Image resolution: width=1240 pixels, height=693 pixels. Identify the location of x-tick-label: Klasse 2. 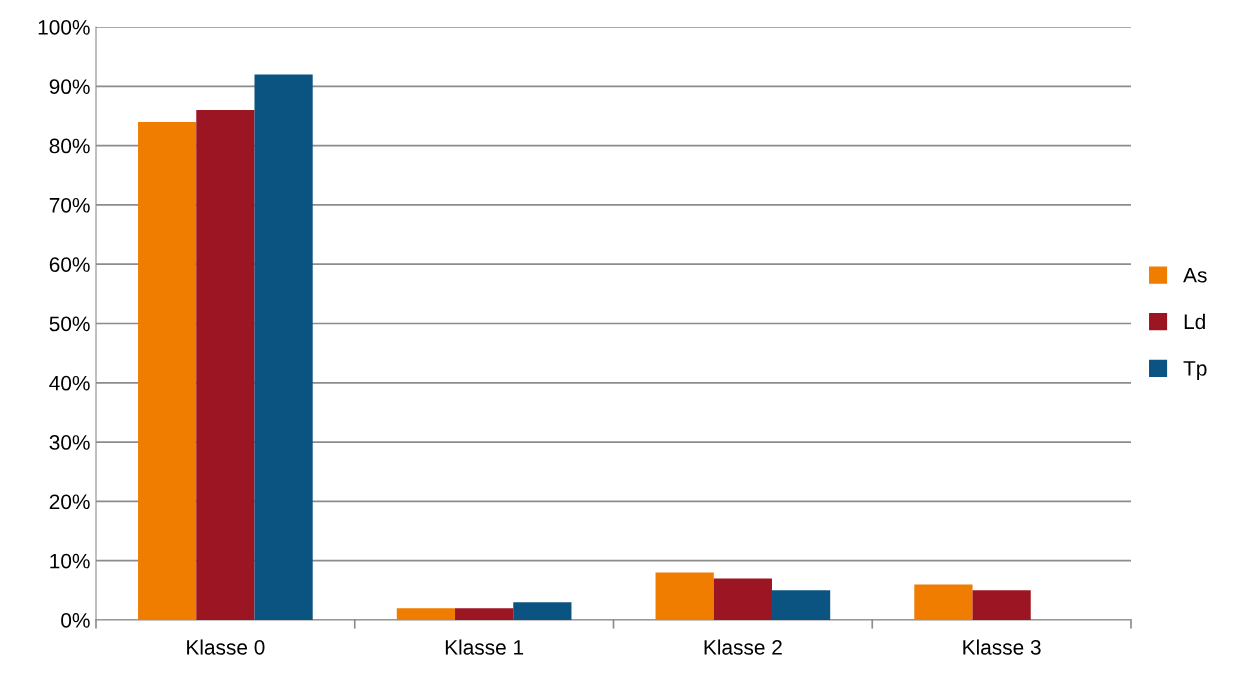
(743, 647).